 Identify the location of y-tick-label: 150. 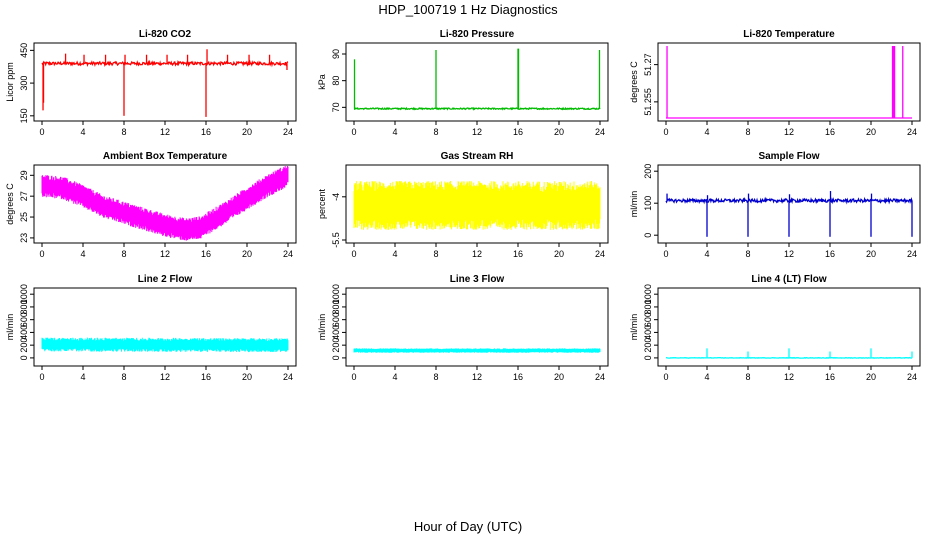
(24, 115).